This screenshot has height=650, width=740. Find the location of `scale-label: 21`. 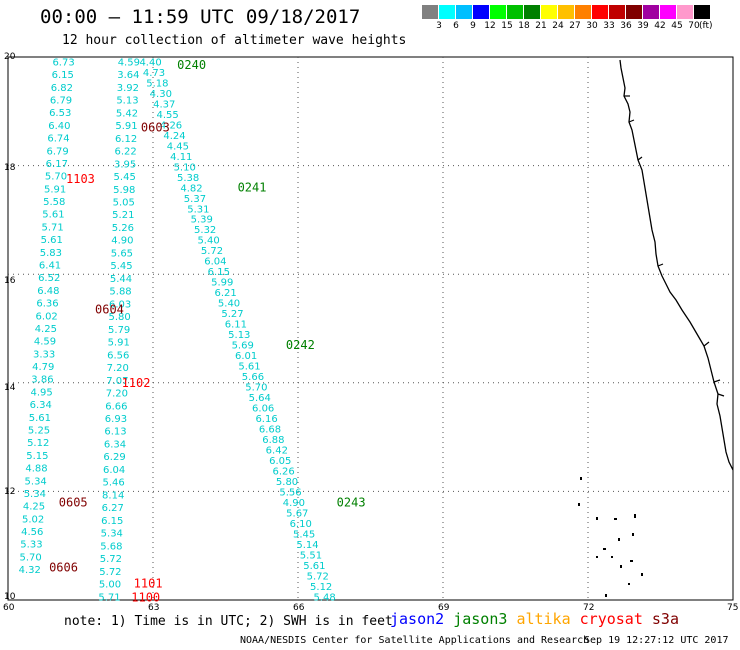

scale-label: 21 is located at coordinates (541, 26).